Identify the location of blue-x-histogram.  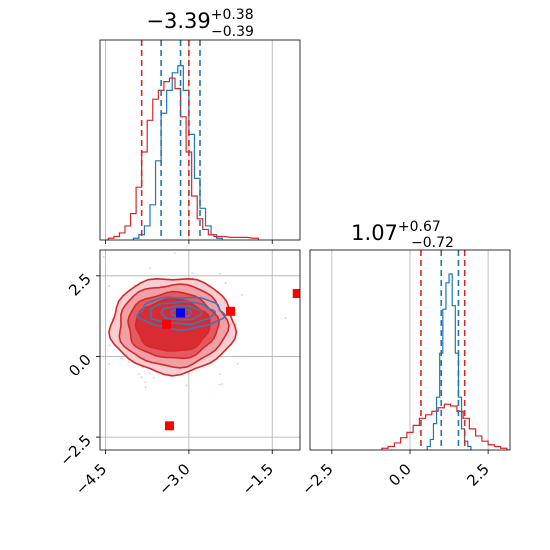
(177, 152).